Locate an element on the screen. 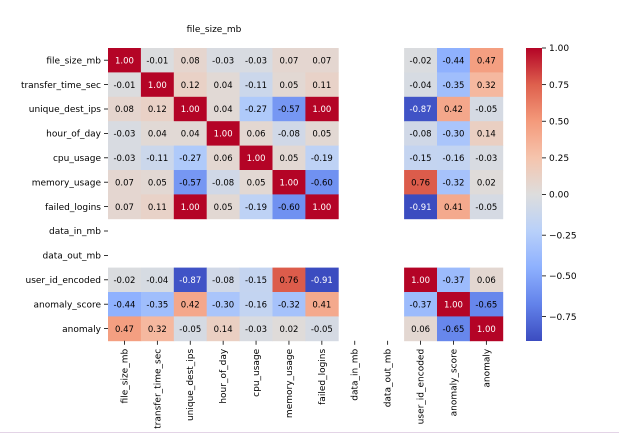 The width and height of the screenshot is (619, 435). heatmap-cell-cpu-usage-unique-dest-ips is located at coordinates (190, 158).